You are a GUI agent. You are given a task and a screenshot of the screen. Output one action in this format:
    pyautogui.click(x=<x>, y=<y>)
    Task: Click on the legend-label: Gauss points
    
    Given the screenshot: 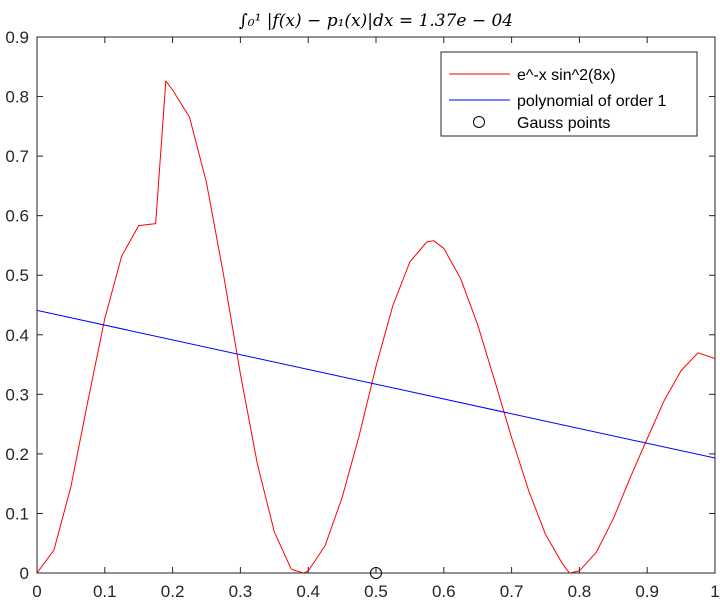 What is the action you would take?
    pyautogui.click(x=563, y=123)
    